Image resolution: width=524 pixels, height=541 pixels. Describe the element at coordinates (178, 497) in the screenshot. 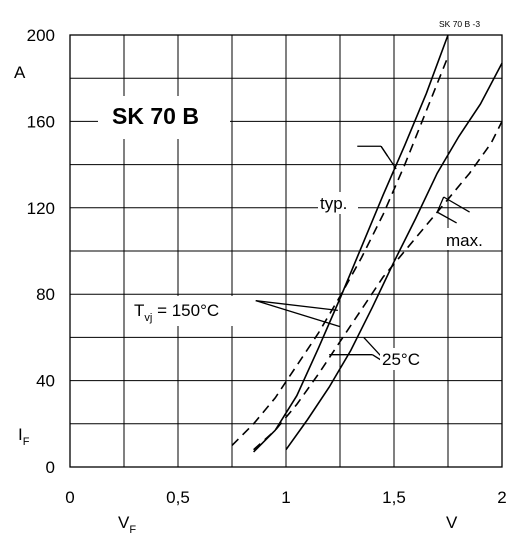

I see `x-tick-label: 0,5` at that location.